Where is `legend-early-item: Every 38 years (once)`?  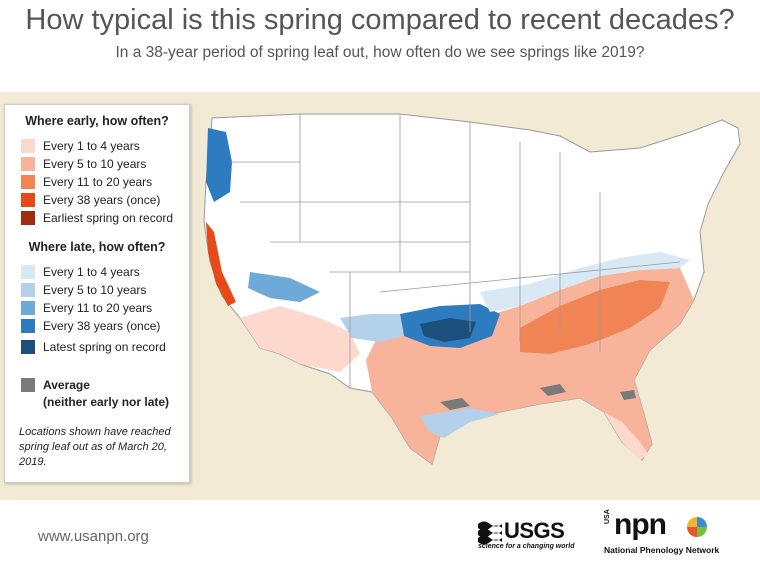 legend-early-item: Every 38 years (once) is located at coordinates (90, 200).